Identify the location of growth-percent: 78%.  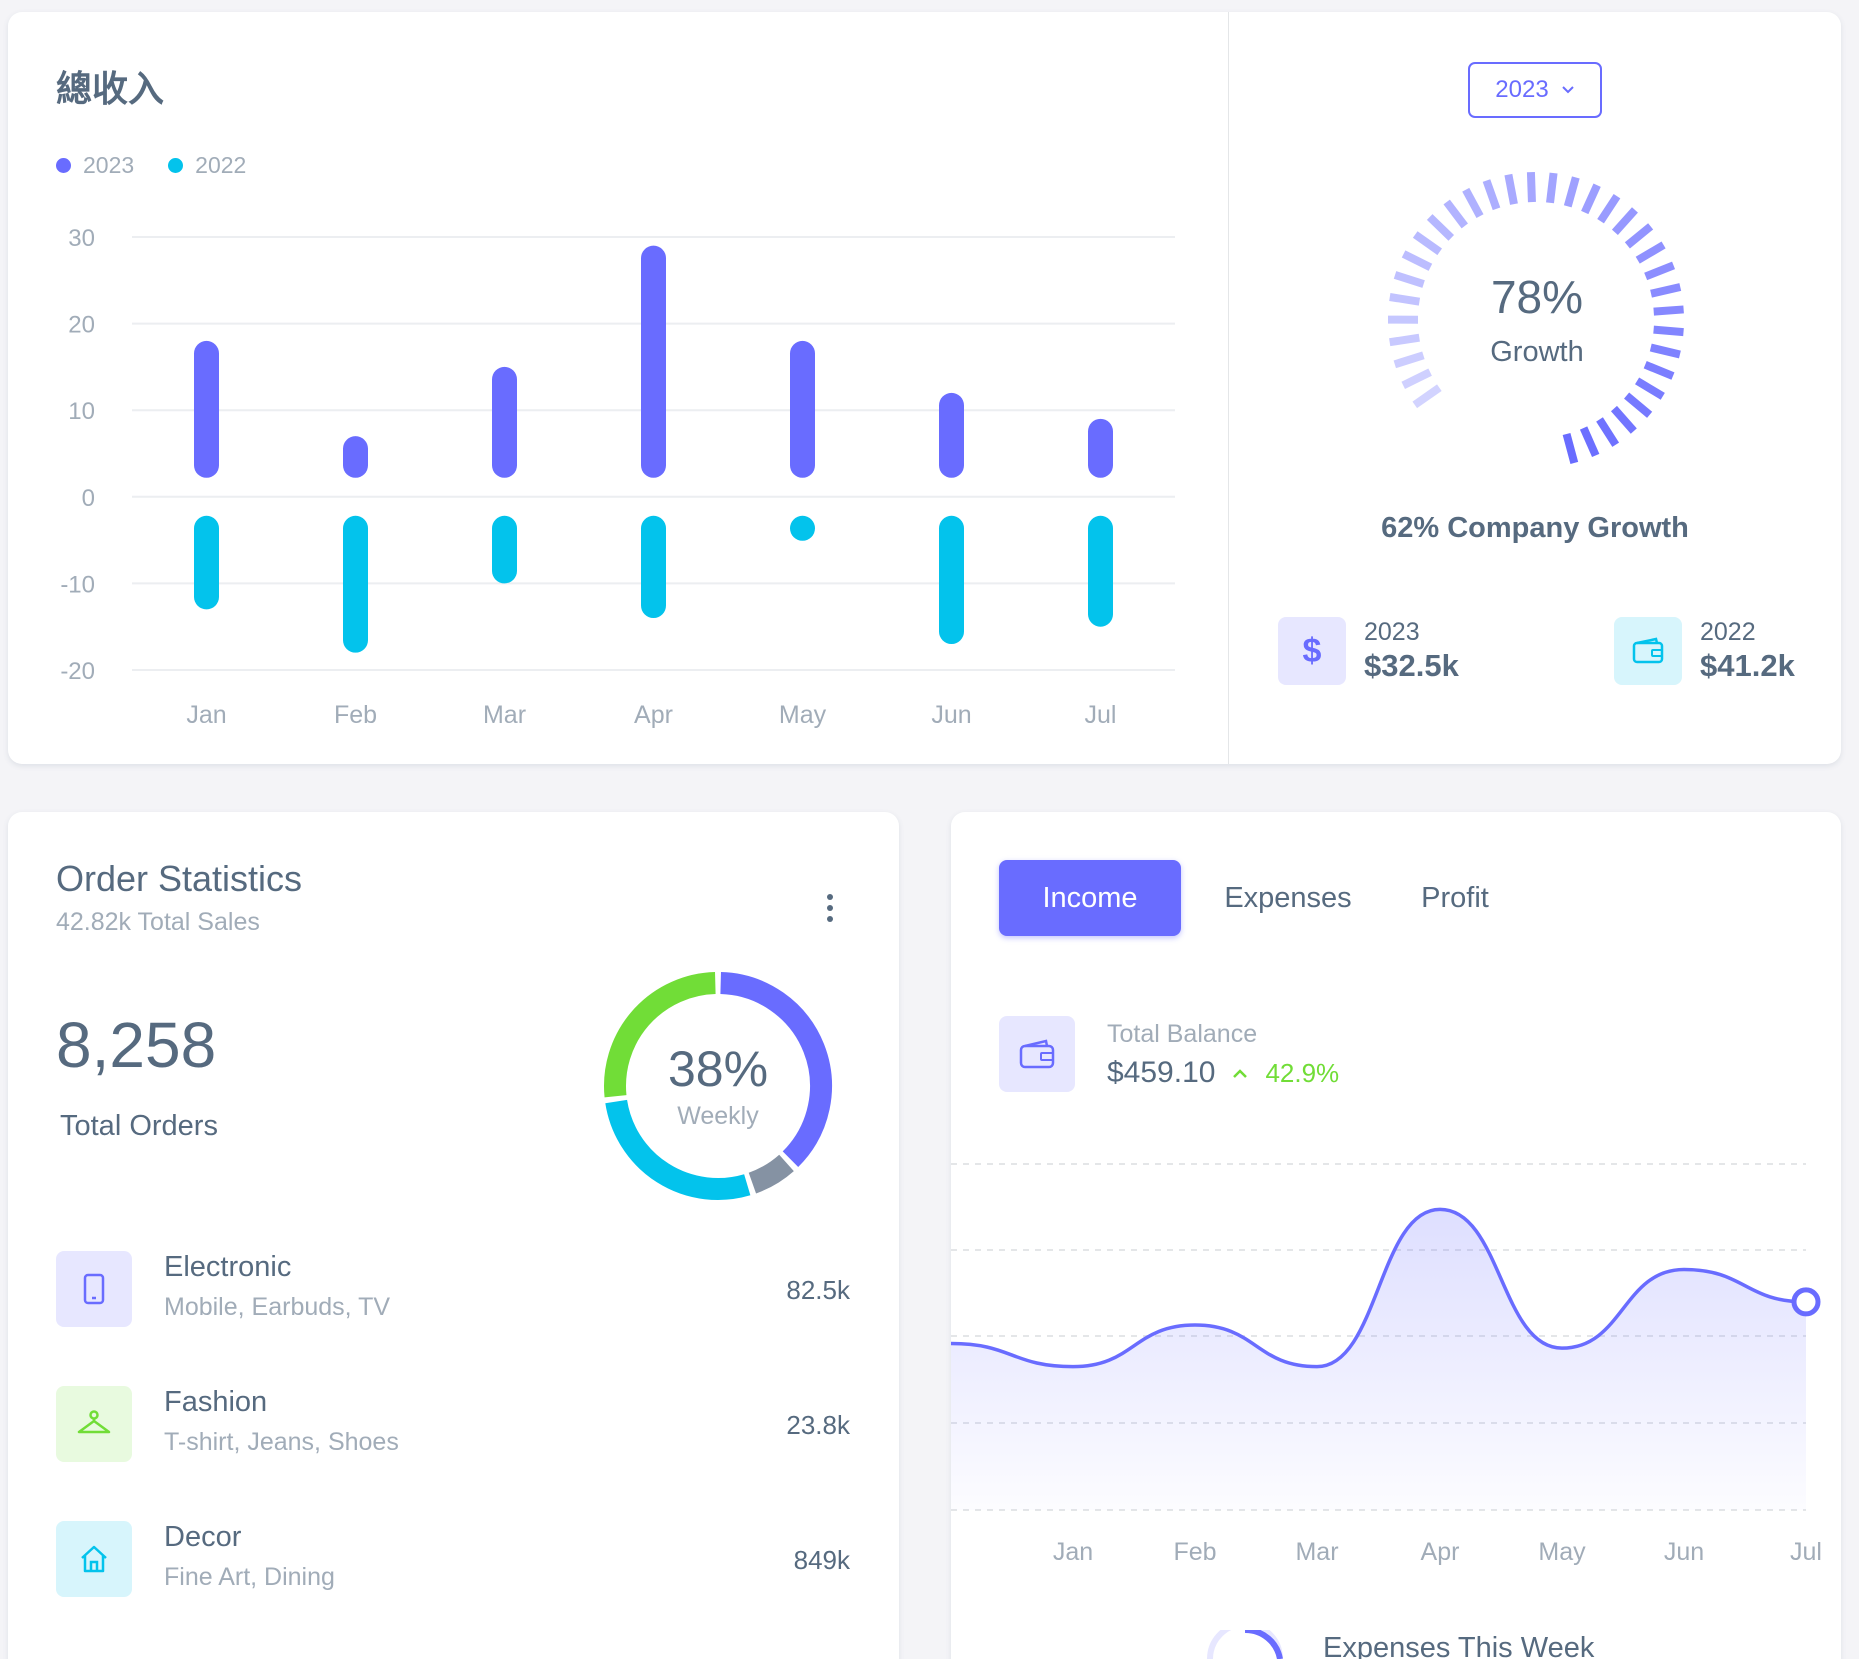
(1537, 297).